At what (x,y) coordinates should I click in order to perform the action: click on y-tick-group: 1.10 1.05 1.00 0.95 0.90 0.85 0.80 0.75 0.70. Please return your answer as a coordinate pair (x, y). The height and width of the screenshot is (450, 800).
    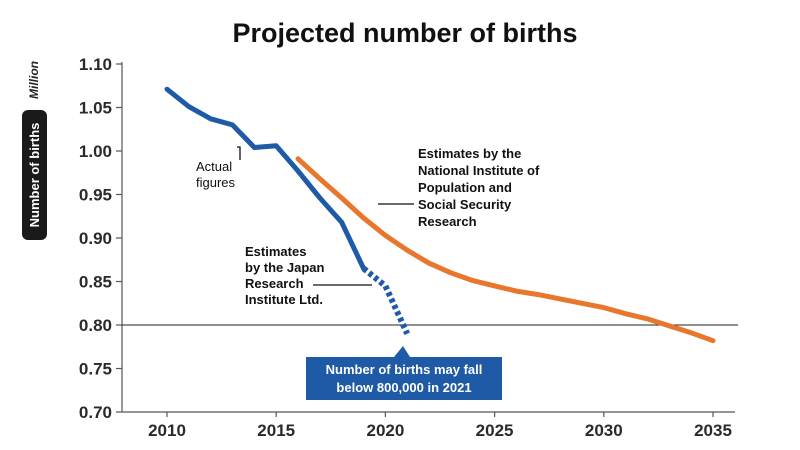
    Looking at the image, I should click on (100, 238).